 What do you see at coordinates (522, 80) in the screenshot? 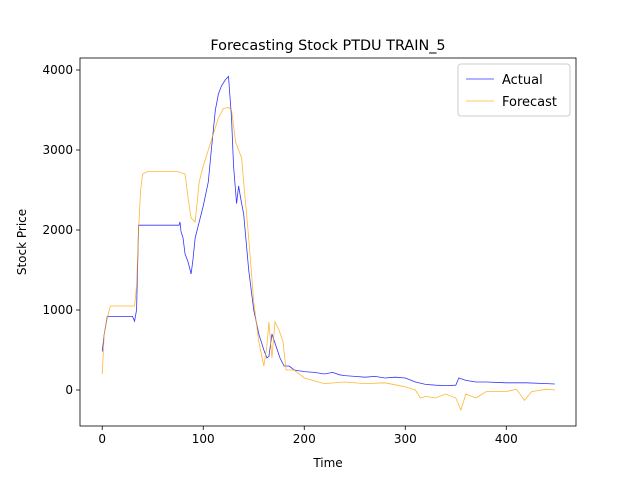
I see `legend-label: Actual` at bounding box center [522, 80].